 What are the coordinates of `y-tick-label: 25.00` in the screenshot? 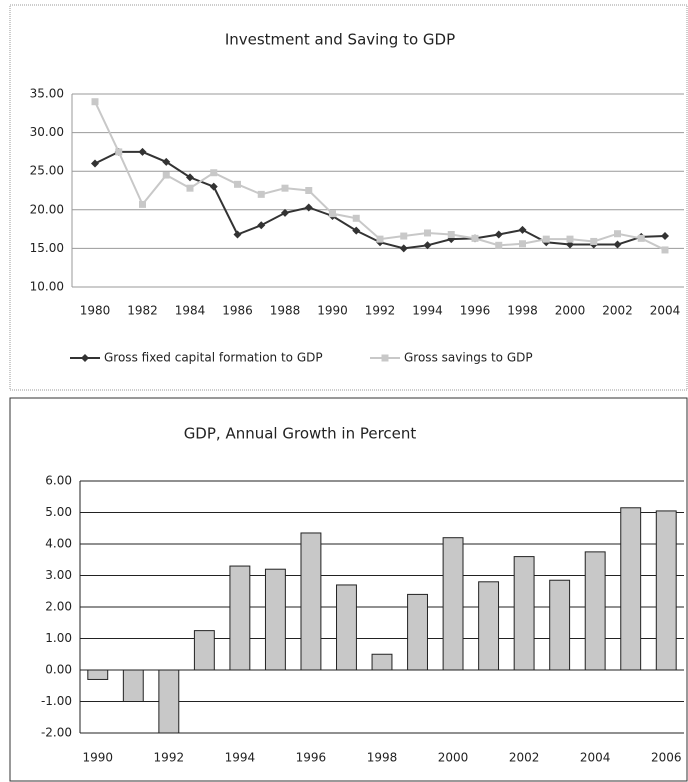 It's located at (47, 171).